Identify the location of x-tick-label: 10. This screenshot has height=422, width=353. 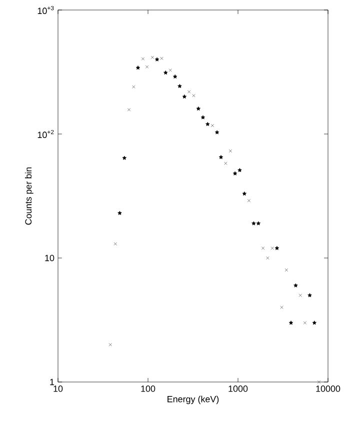
(58, 389).